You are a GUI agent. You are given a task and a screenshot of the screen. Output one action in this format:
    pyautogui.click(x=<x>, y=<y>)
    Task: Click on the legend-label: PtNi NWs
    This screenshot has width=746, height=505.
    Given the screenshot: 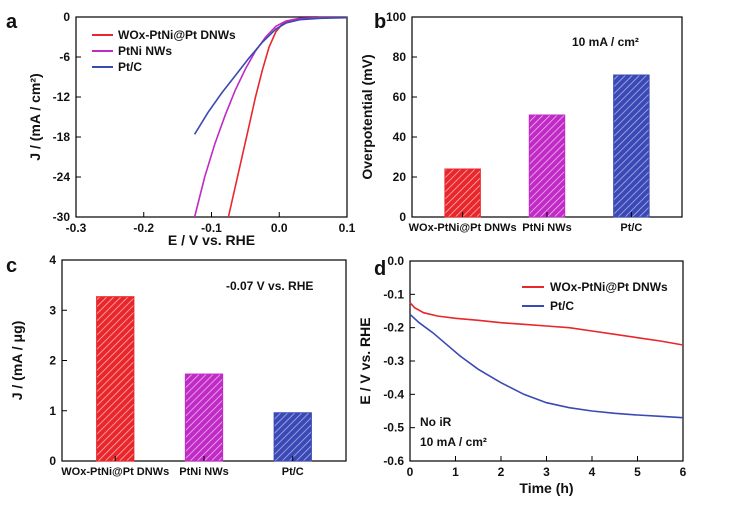 What is the action you would take?
    pyautogui.click(x=145, y=51)
    